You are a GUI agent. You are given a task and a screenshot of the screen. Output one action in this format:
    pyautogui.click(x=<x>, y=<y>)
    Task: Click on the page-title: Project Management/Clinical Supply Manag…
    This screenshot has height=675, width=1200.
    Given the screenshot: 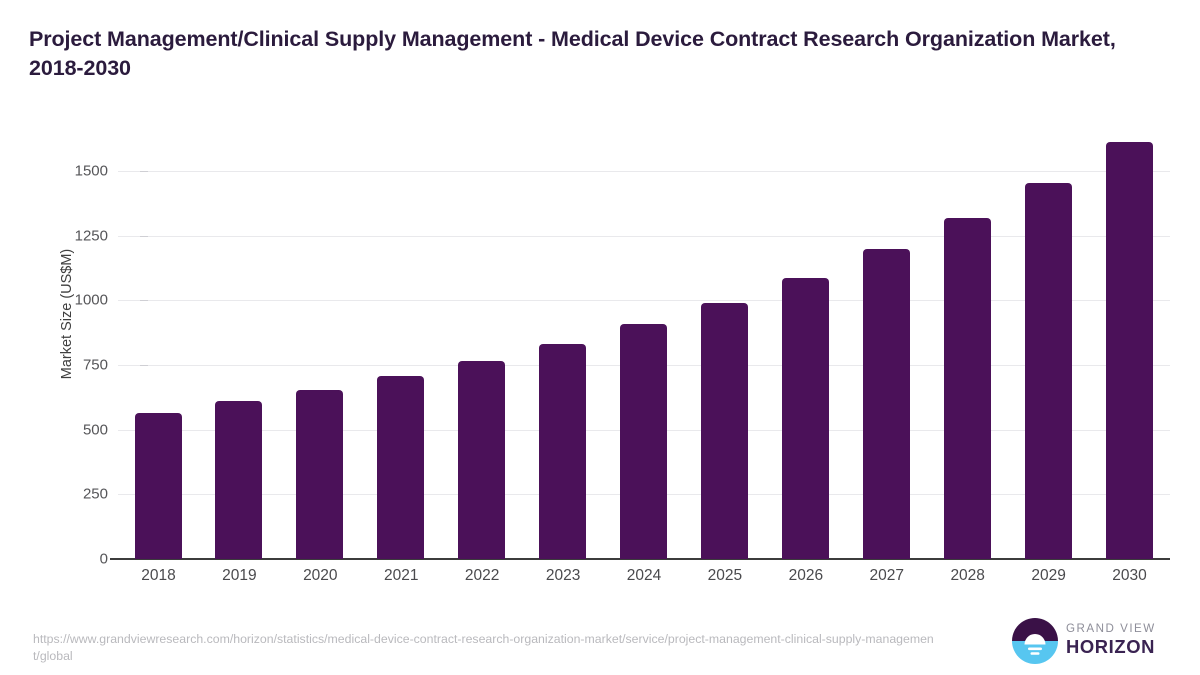 What is the action you would take?
    pyautogui.click(x=572, y=53)
    